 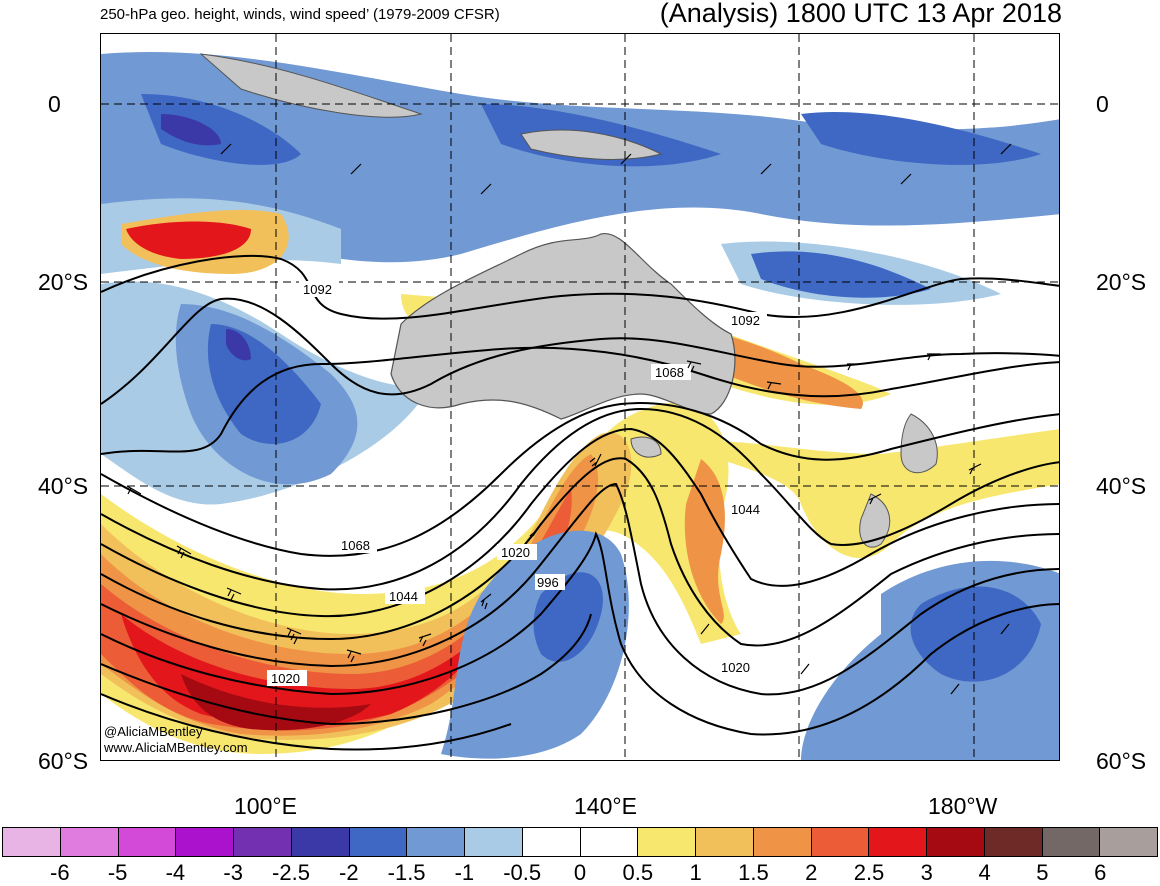 What do you see at coordinates (153, 731) in the screenshot?
I see `credit-handle: @AliciaMBentley` at bounding box center [153, 731].